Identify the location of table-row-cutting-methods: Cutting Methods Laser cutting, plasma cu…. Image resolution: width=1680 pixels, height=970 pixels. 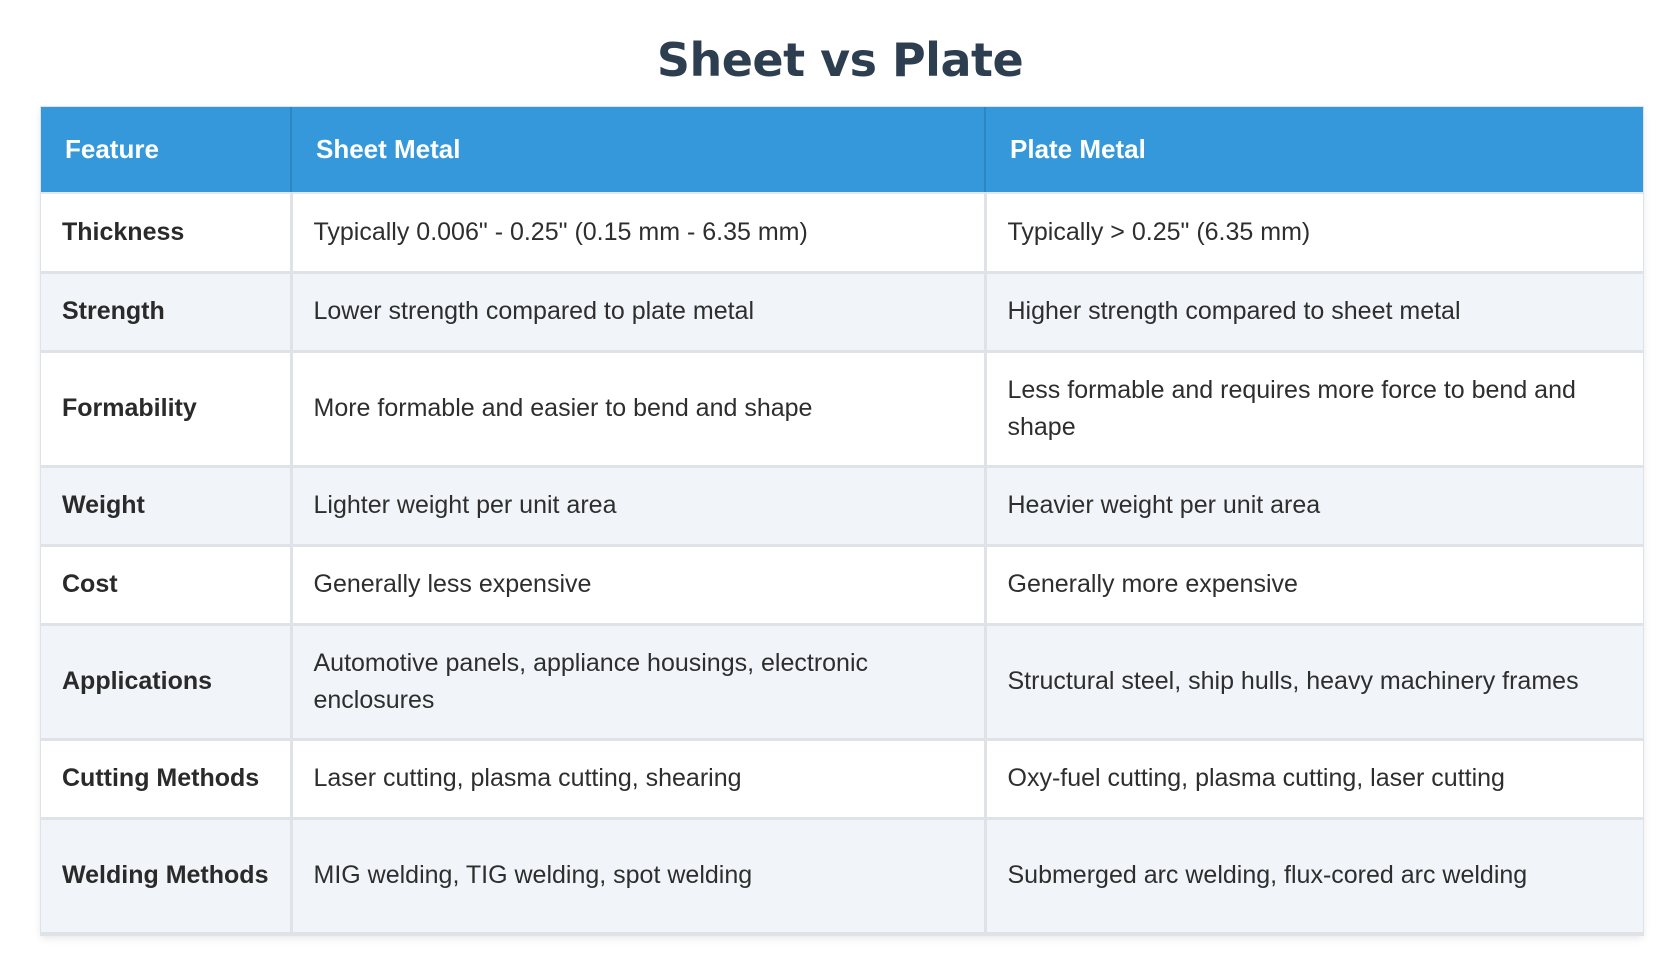
(842, 779).